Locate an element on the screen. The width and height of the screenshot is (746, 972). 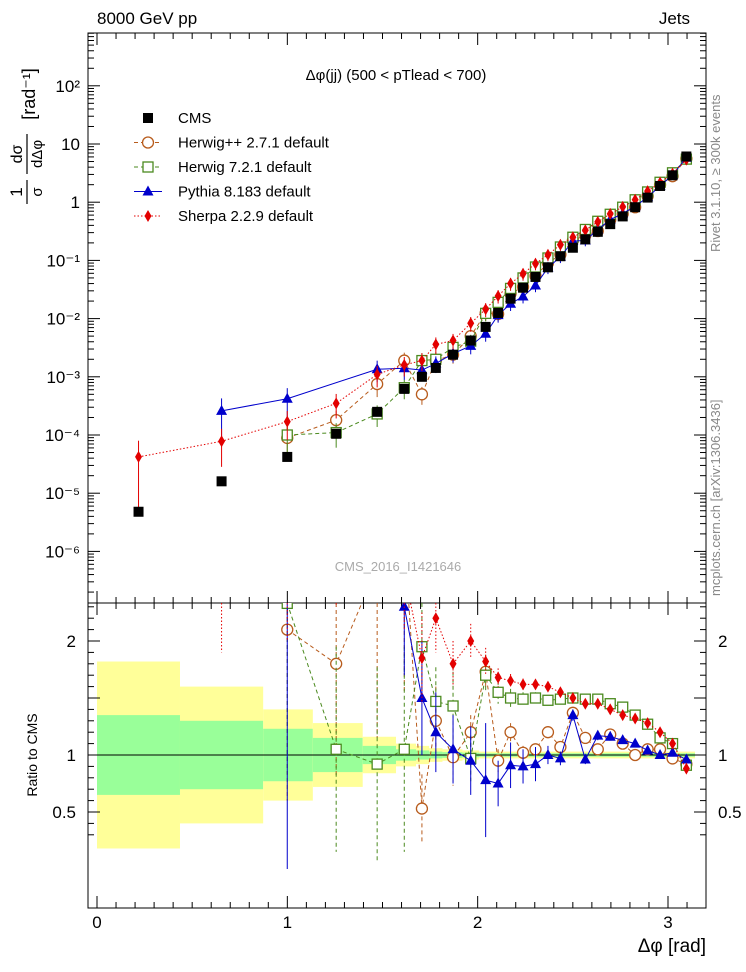
legend-label: Pythia 8.183 default is located at coordinates (244, 192).